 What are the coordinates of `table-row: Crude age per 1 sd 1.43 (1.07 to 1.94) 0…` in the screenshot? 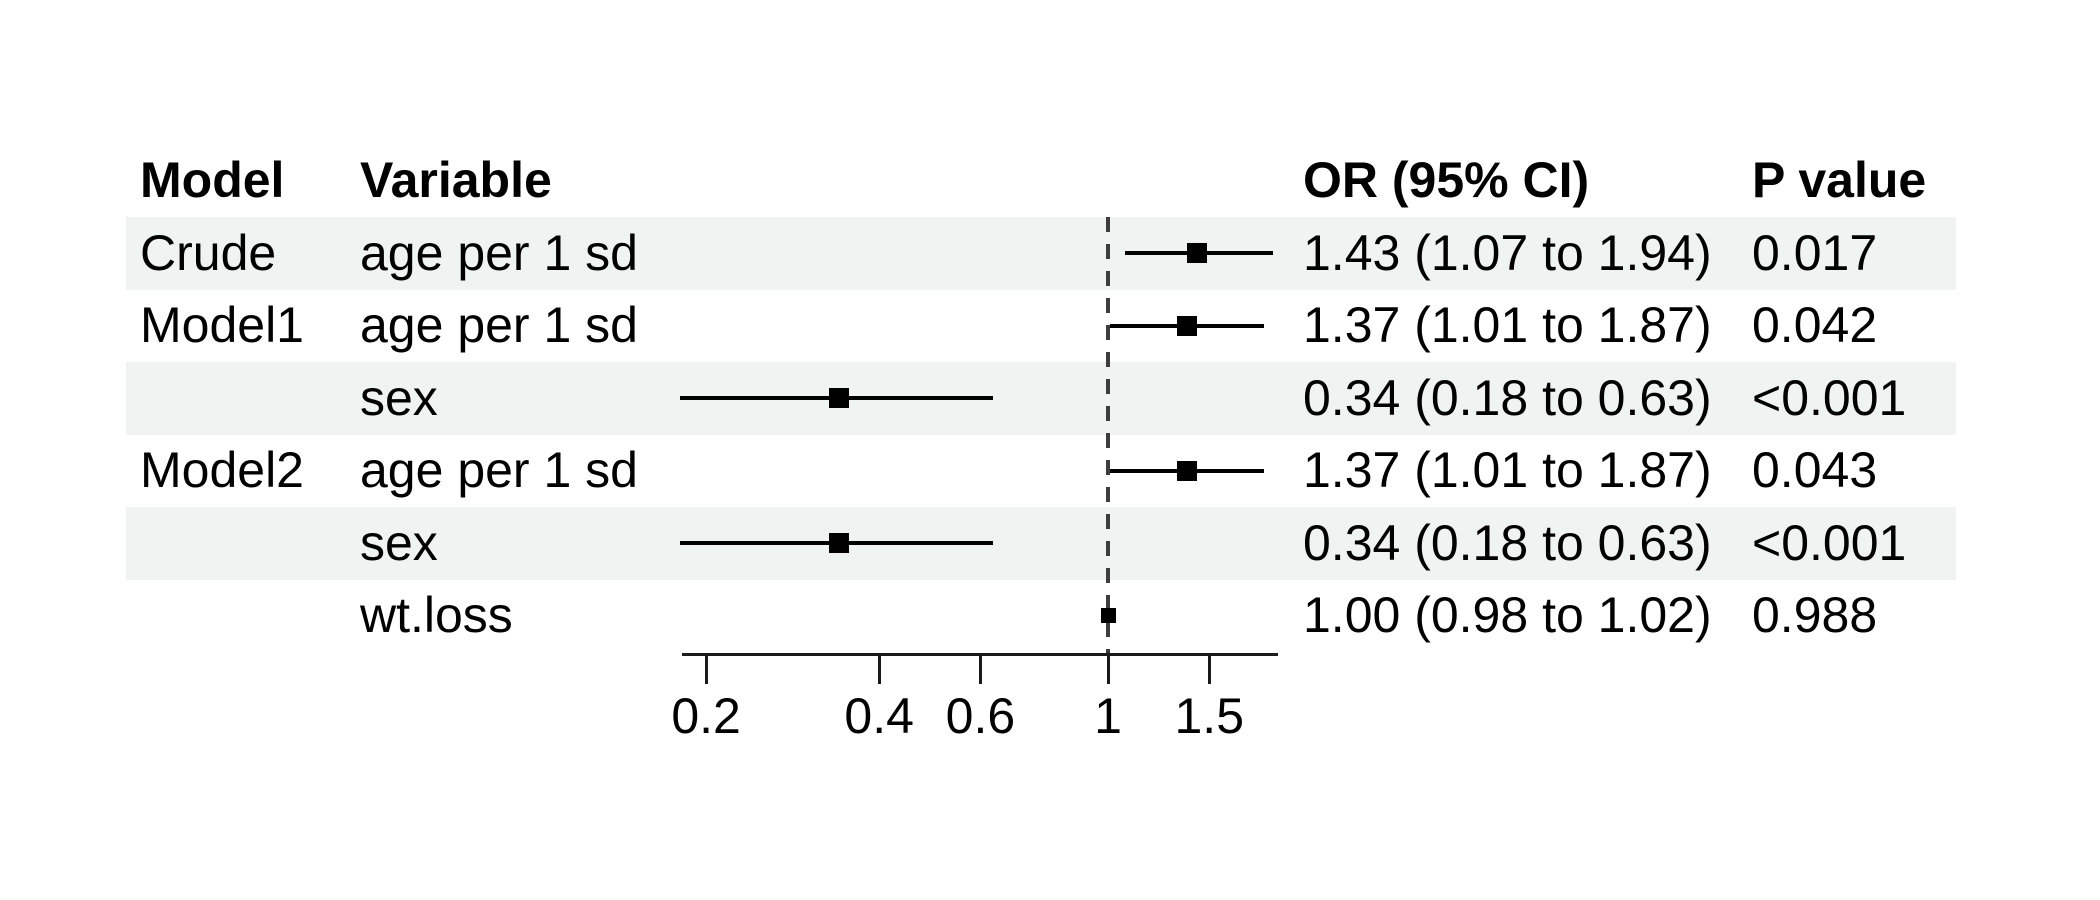 It's located at (1041, 253).